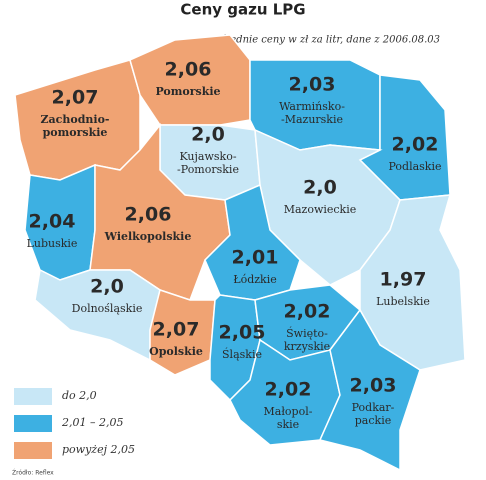 The image size is (486, 480). What do you see at coordinates (403, 280) in the screenshot?
I see `region-value: 1,97` at bounding box center [403, 280].